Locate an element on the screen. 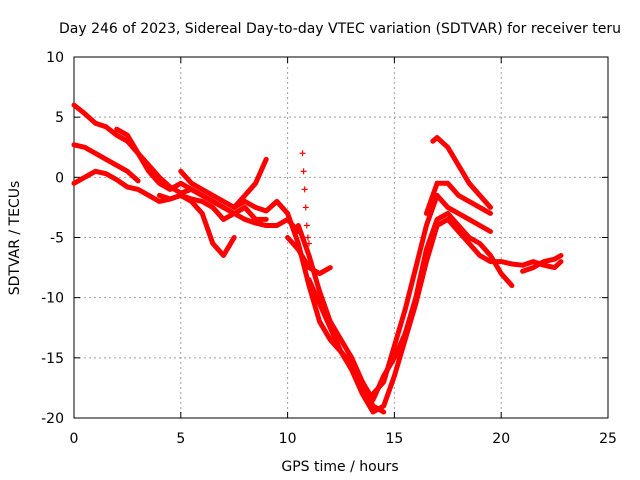 This screenshot has height=480, width=640. y-tick-label: 10 is located at coordinates (55, 58).